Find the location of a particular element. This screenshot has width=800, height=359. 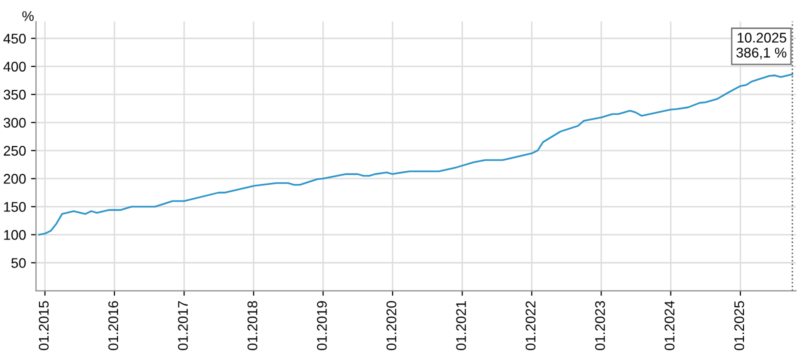

y-tick-label: 300 is located at coordinates (15, 123).